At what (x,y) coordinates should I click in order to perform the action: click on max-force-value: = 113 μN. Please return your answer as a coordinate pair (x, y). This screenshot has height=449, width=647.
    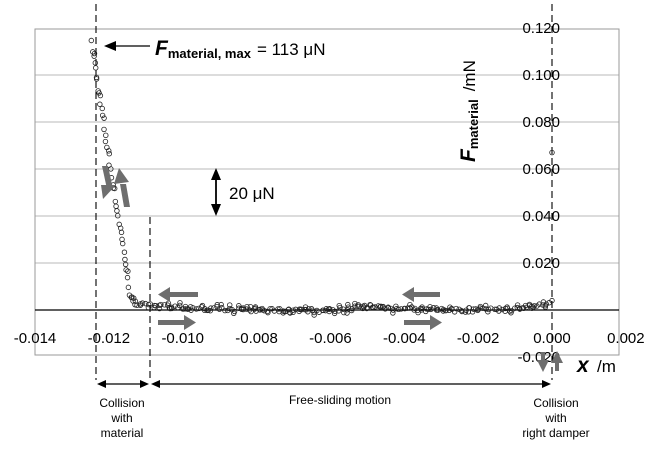
    Looking at the image, I should click on (291, 49).